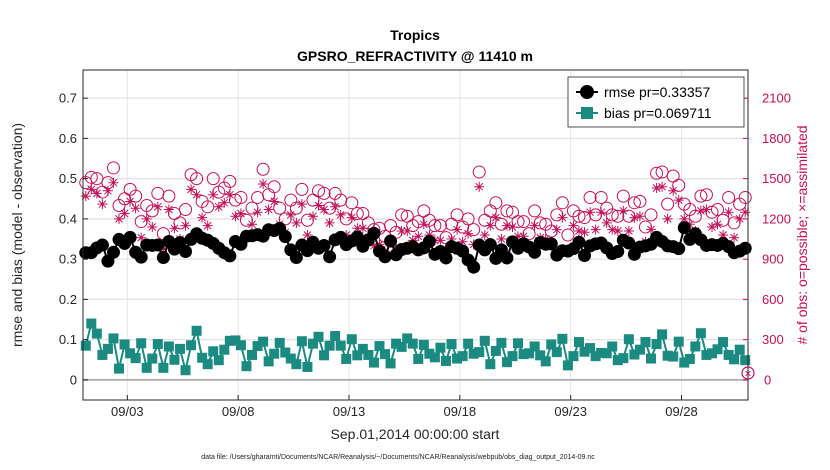 This screenshot has width=830, height=470. Describe the element at coordinates (776, 178) in the screenshot. I see `right-tick-label: 1500` at that location.